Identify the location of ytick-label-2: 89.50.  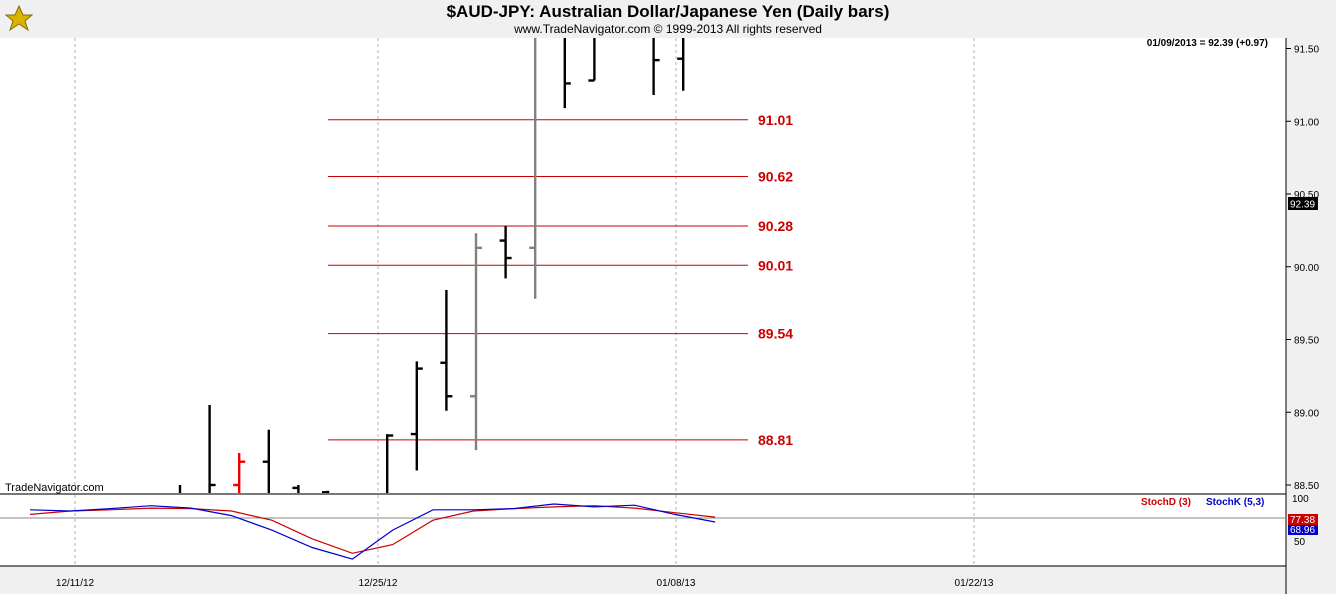
(1306, 341).